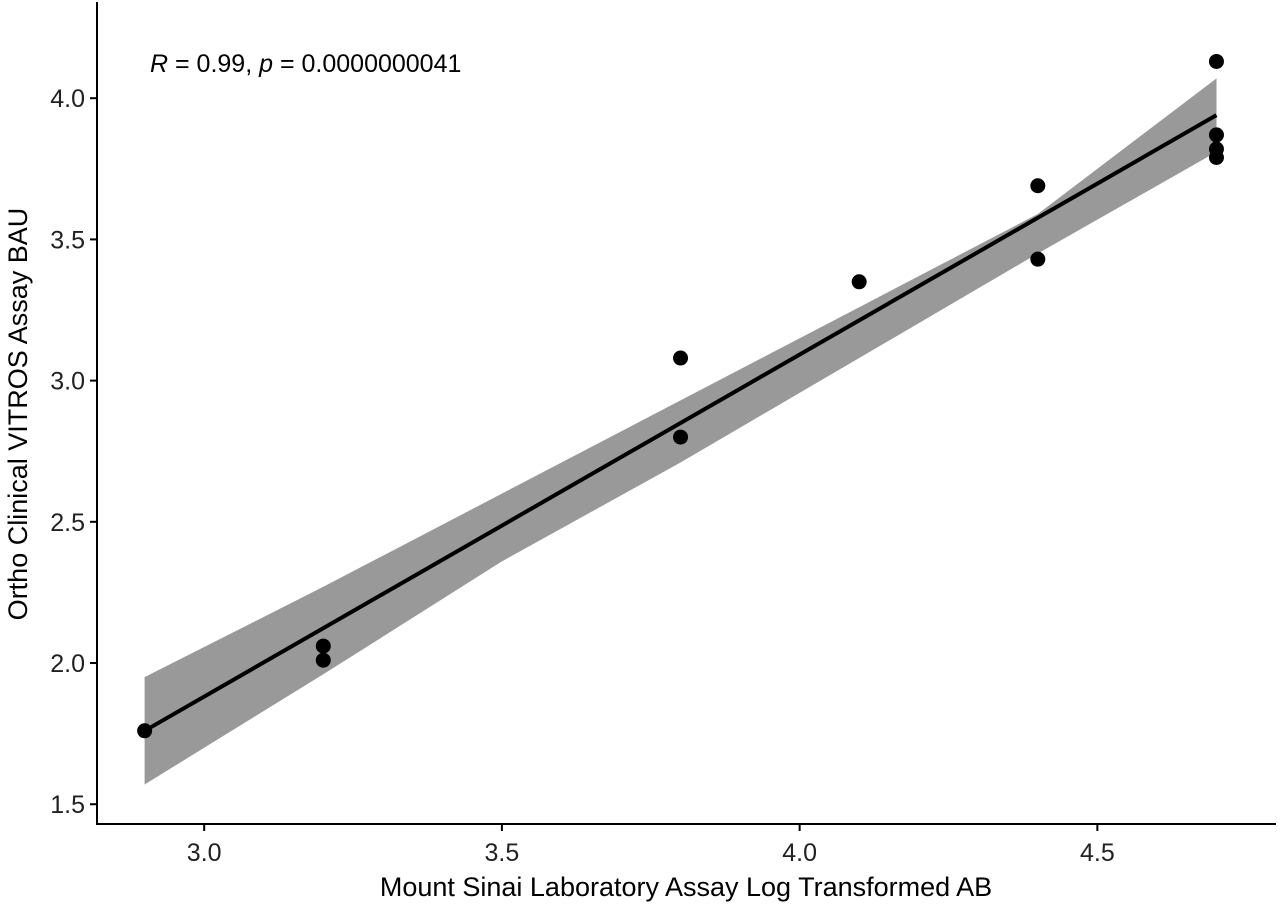  What do you see at coordinates (367, 64) in the screenshot?
I see `p-value: = 0.0000000041` at bounding box center [367, 64].